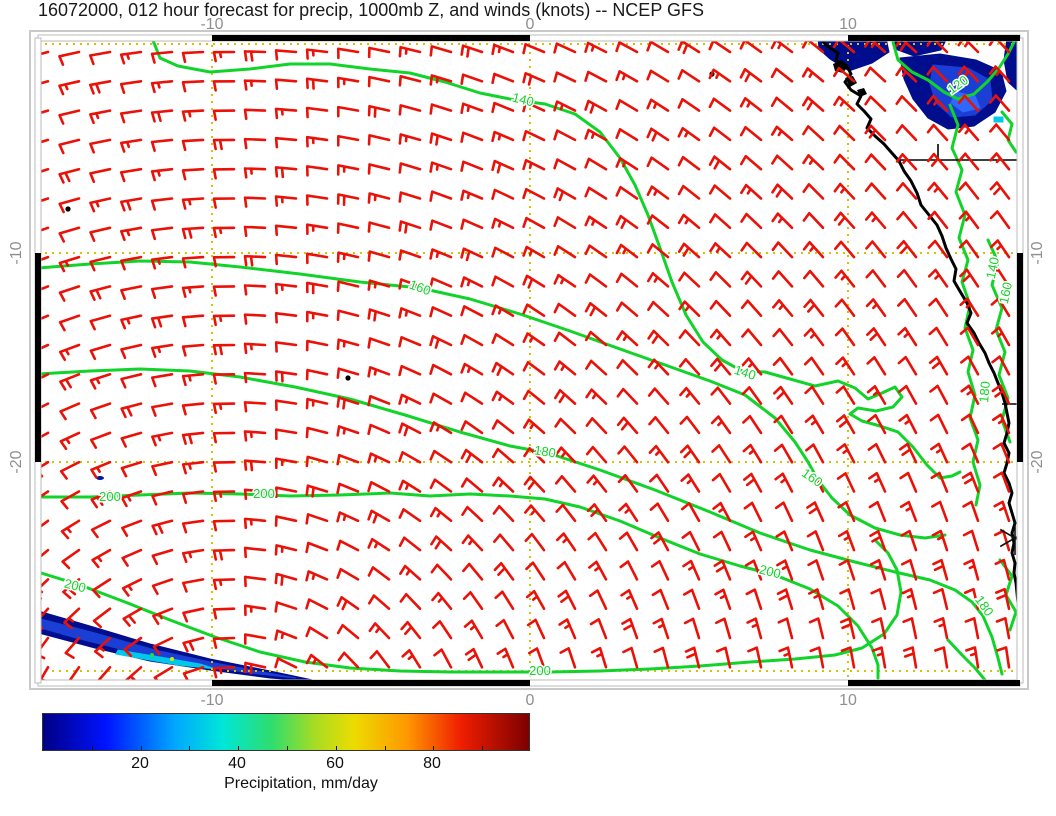 This screenshot has height=816, width=1056. What do you see at coordinates (992, 268) in the screenshot?
I see `contour-label-140: 140` at bounding box center [992, 268].